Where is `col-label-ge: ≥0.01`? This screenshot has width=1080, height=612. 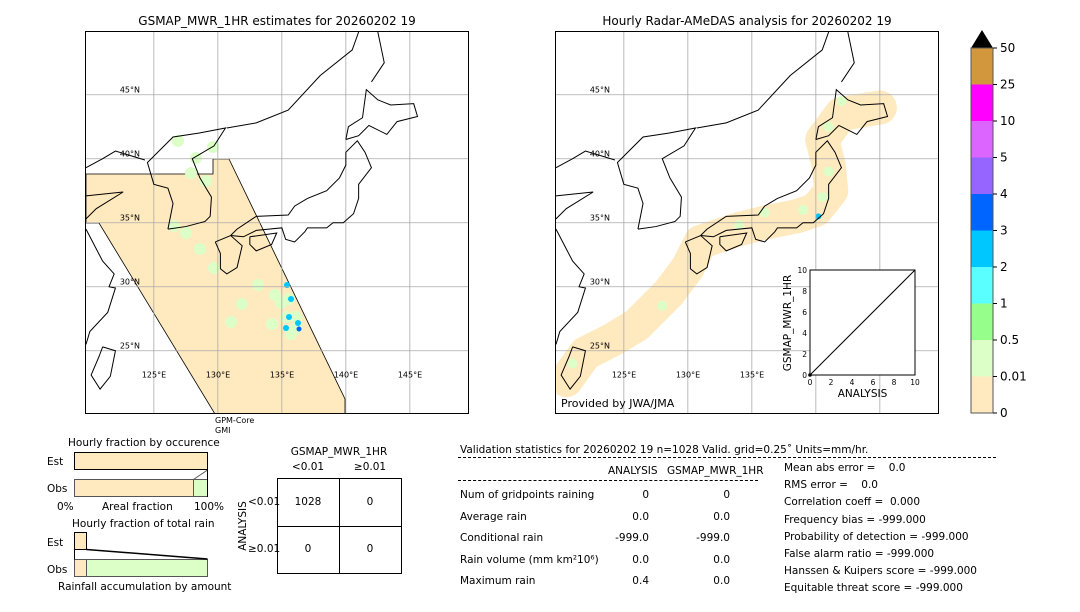 col-label-ge: ≥0.01 is located at coordinates (370, 467).